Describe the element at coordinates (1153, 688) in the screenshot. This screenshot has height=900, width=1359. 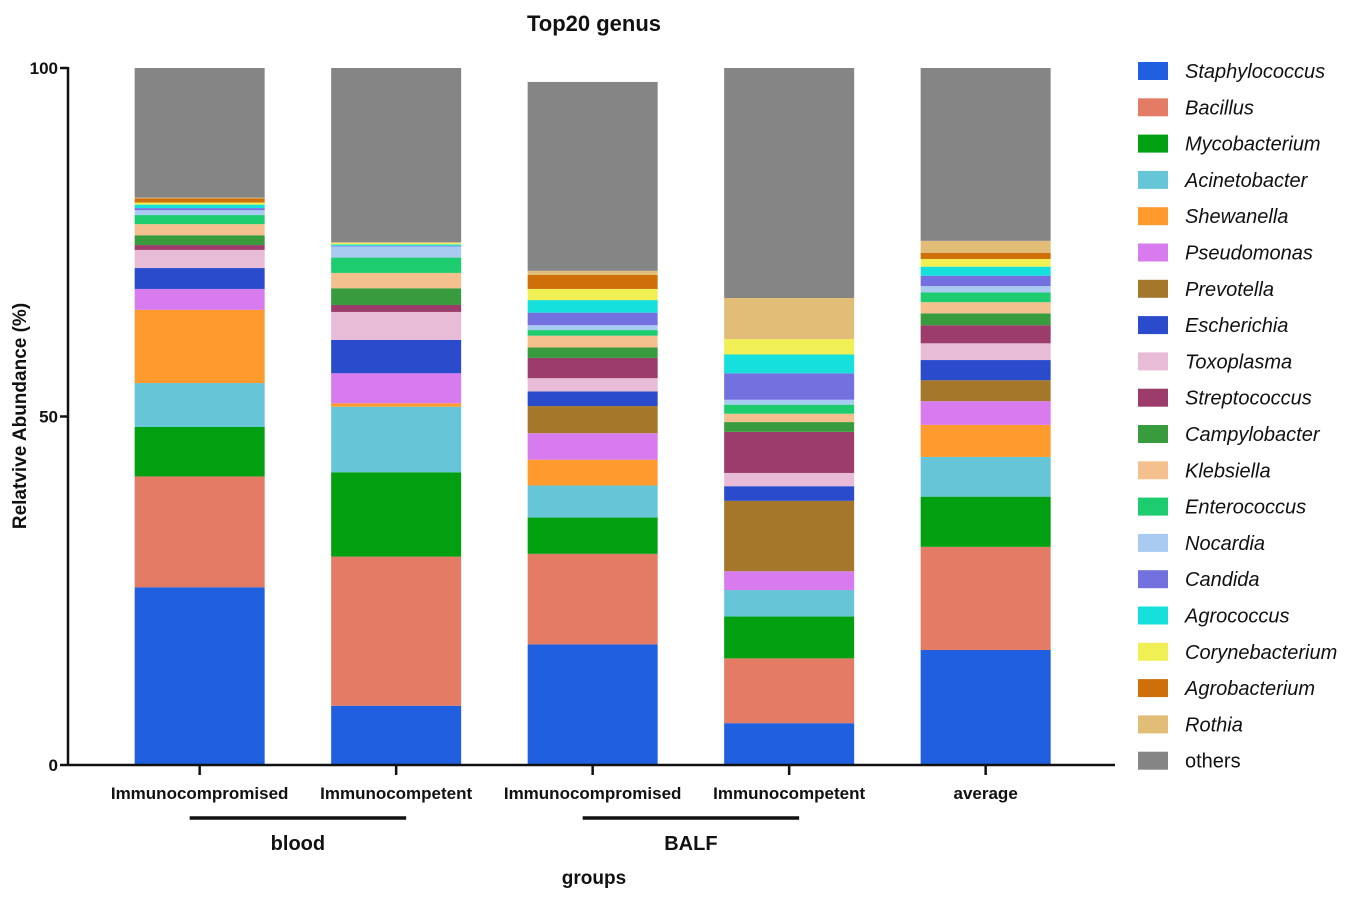
I see `legend-swatch-agrobacterium` at that location.